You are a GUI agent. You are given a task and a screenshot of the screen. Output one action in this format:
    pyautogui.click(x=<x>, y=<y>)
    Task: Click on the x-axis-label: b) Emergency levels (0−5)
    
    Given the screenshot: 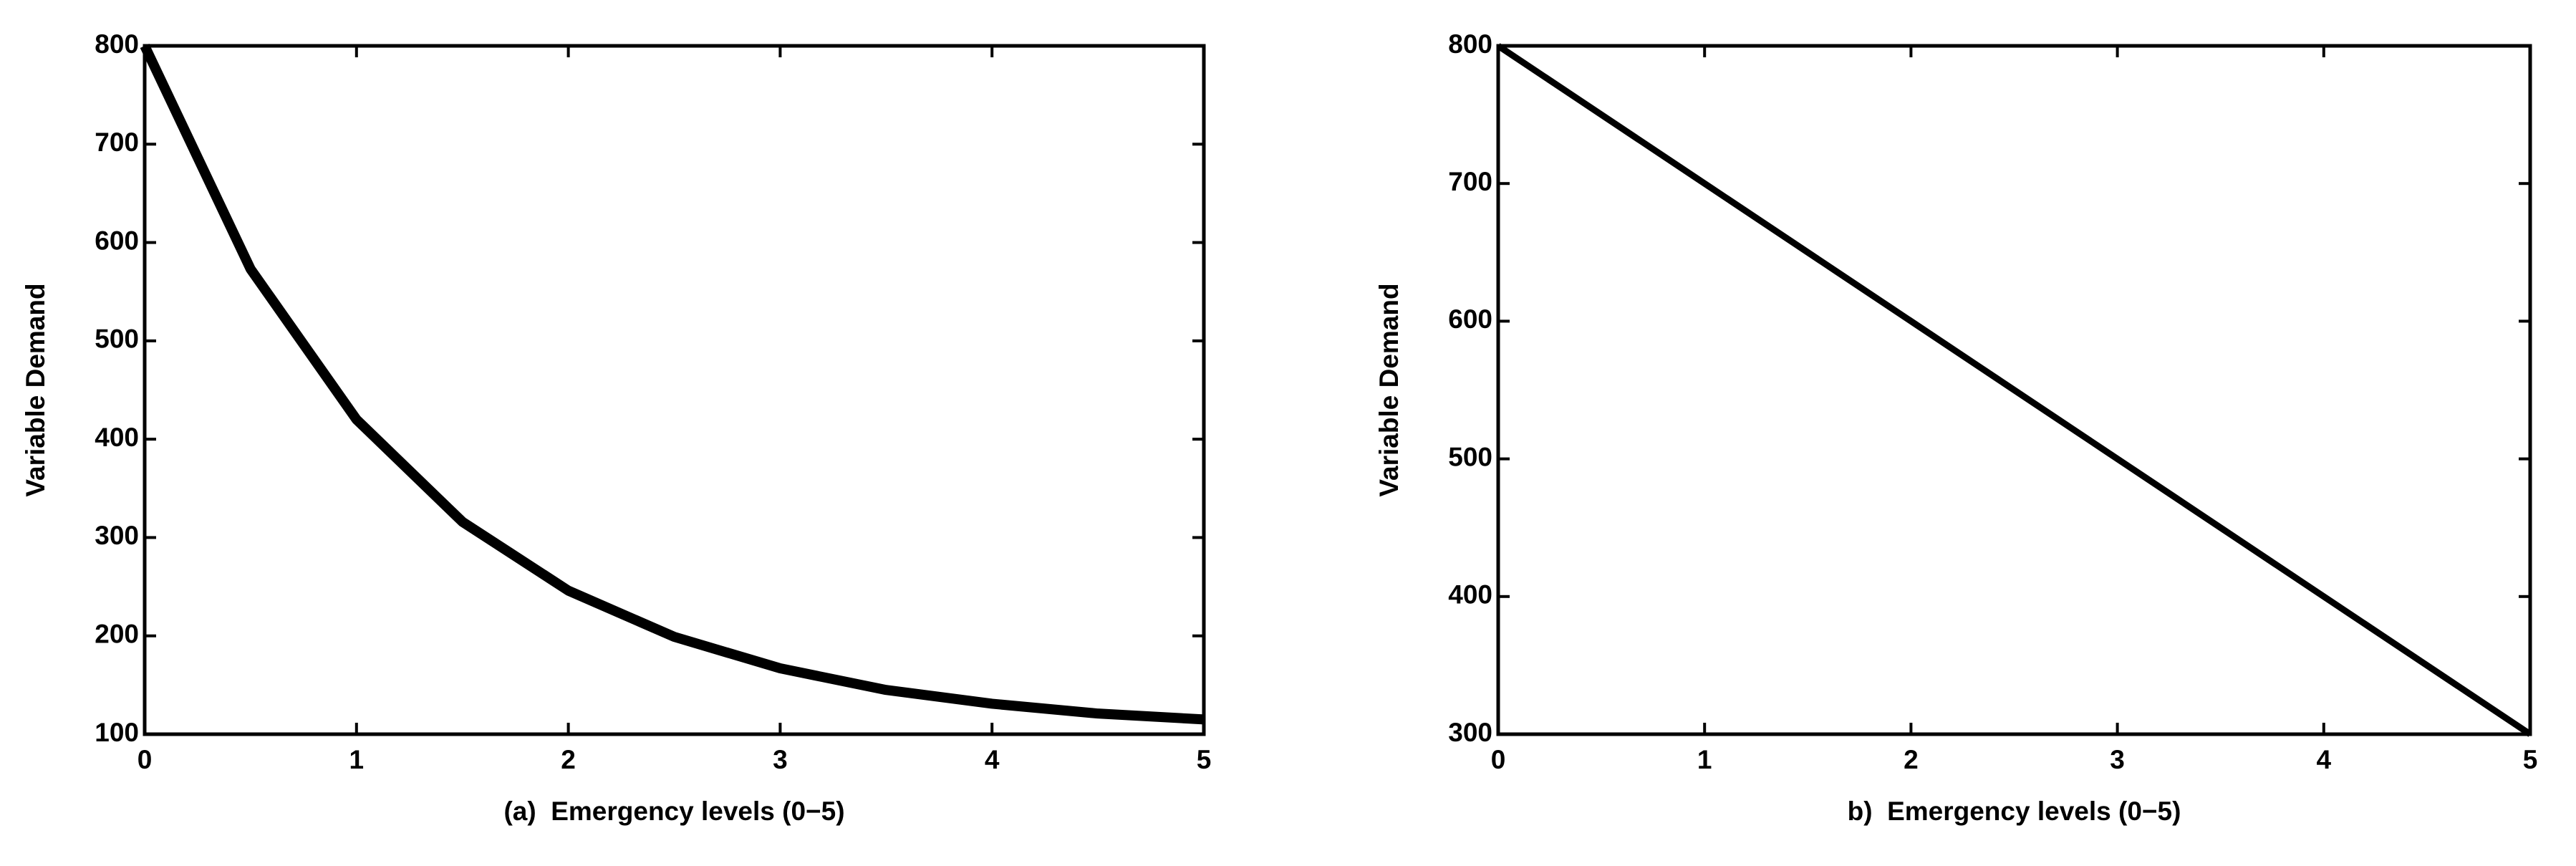 What is the action you would take?
    pyautogui.click(x=2014, y=812)
    